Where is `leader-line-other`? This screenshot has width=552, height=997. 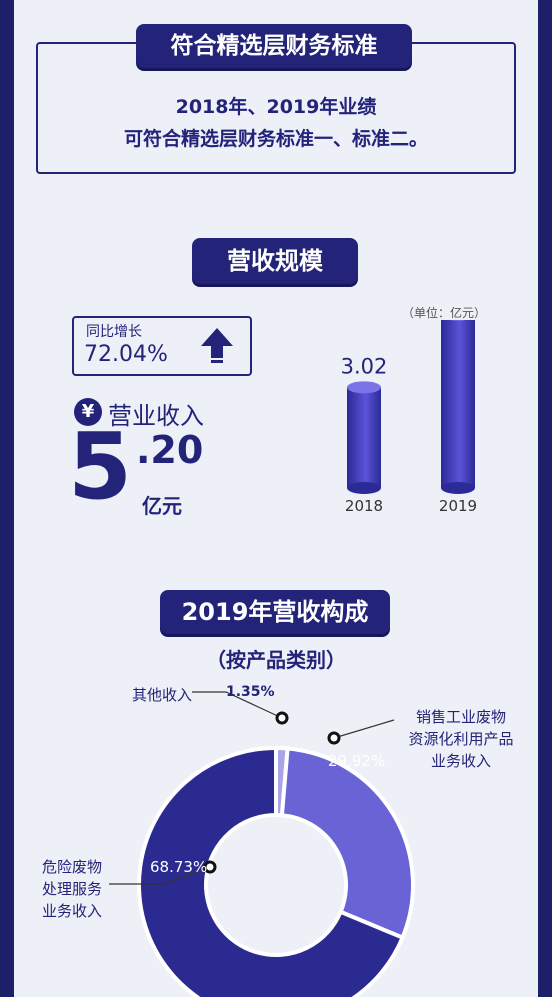 leader-line-other is located at coordinates (237, 705).